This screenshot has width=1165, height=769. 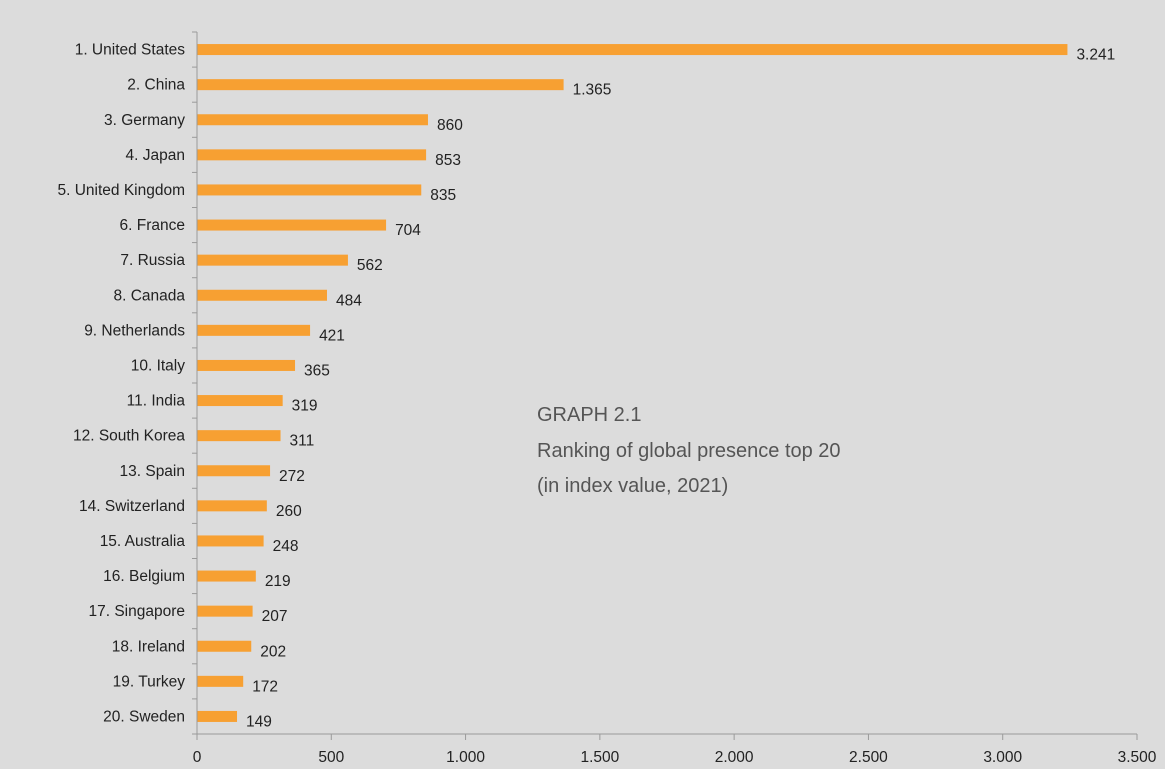 I want to click on category-label: 14. Switzerland, so click(x=132, y=506).